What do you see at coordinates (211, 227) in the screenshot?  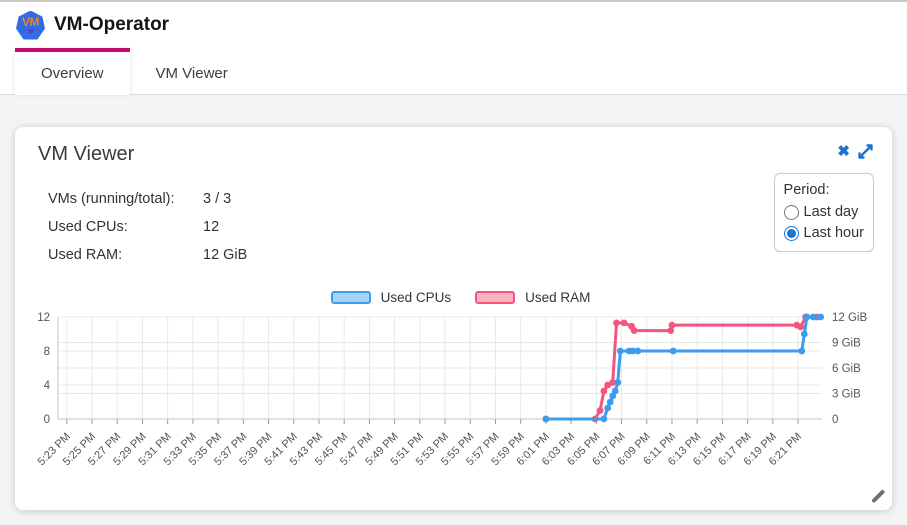 I see `stat-value: 12` at bounding box center [211, 227].